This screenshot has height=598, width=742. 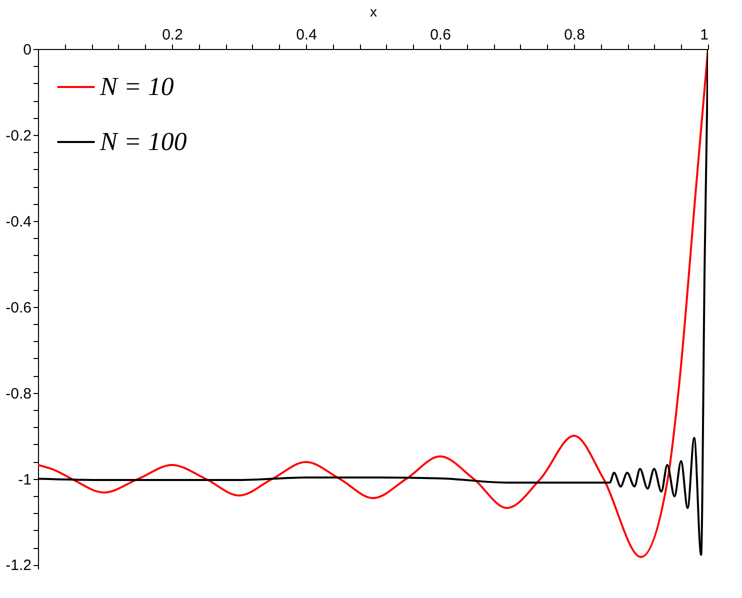 What do you see at coordinates (306, 35) in the screenshot?
I see `x-tick-label: 0.4` at bounding box center [306, 35].